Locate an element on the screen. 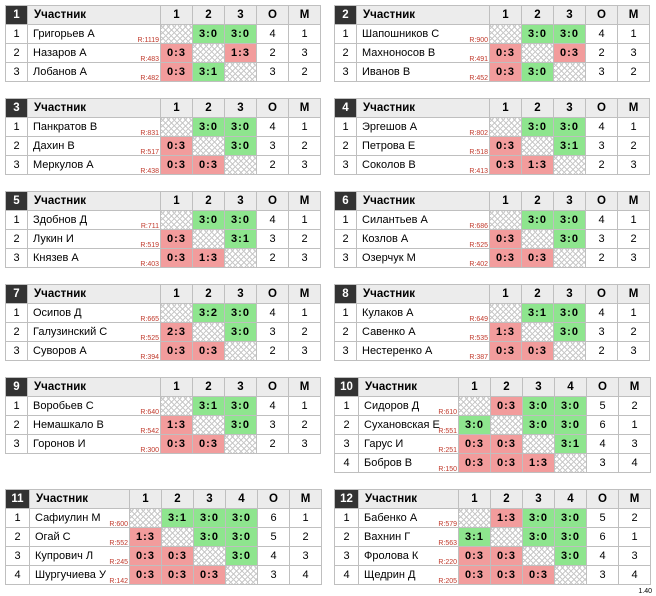 The width and height of the screenshot is (656, 596). participant-row: 2 Козлов А R:525 0:3 3:0 3 2 is located at coordinates (492, 239).